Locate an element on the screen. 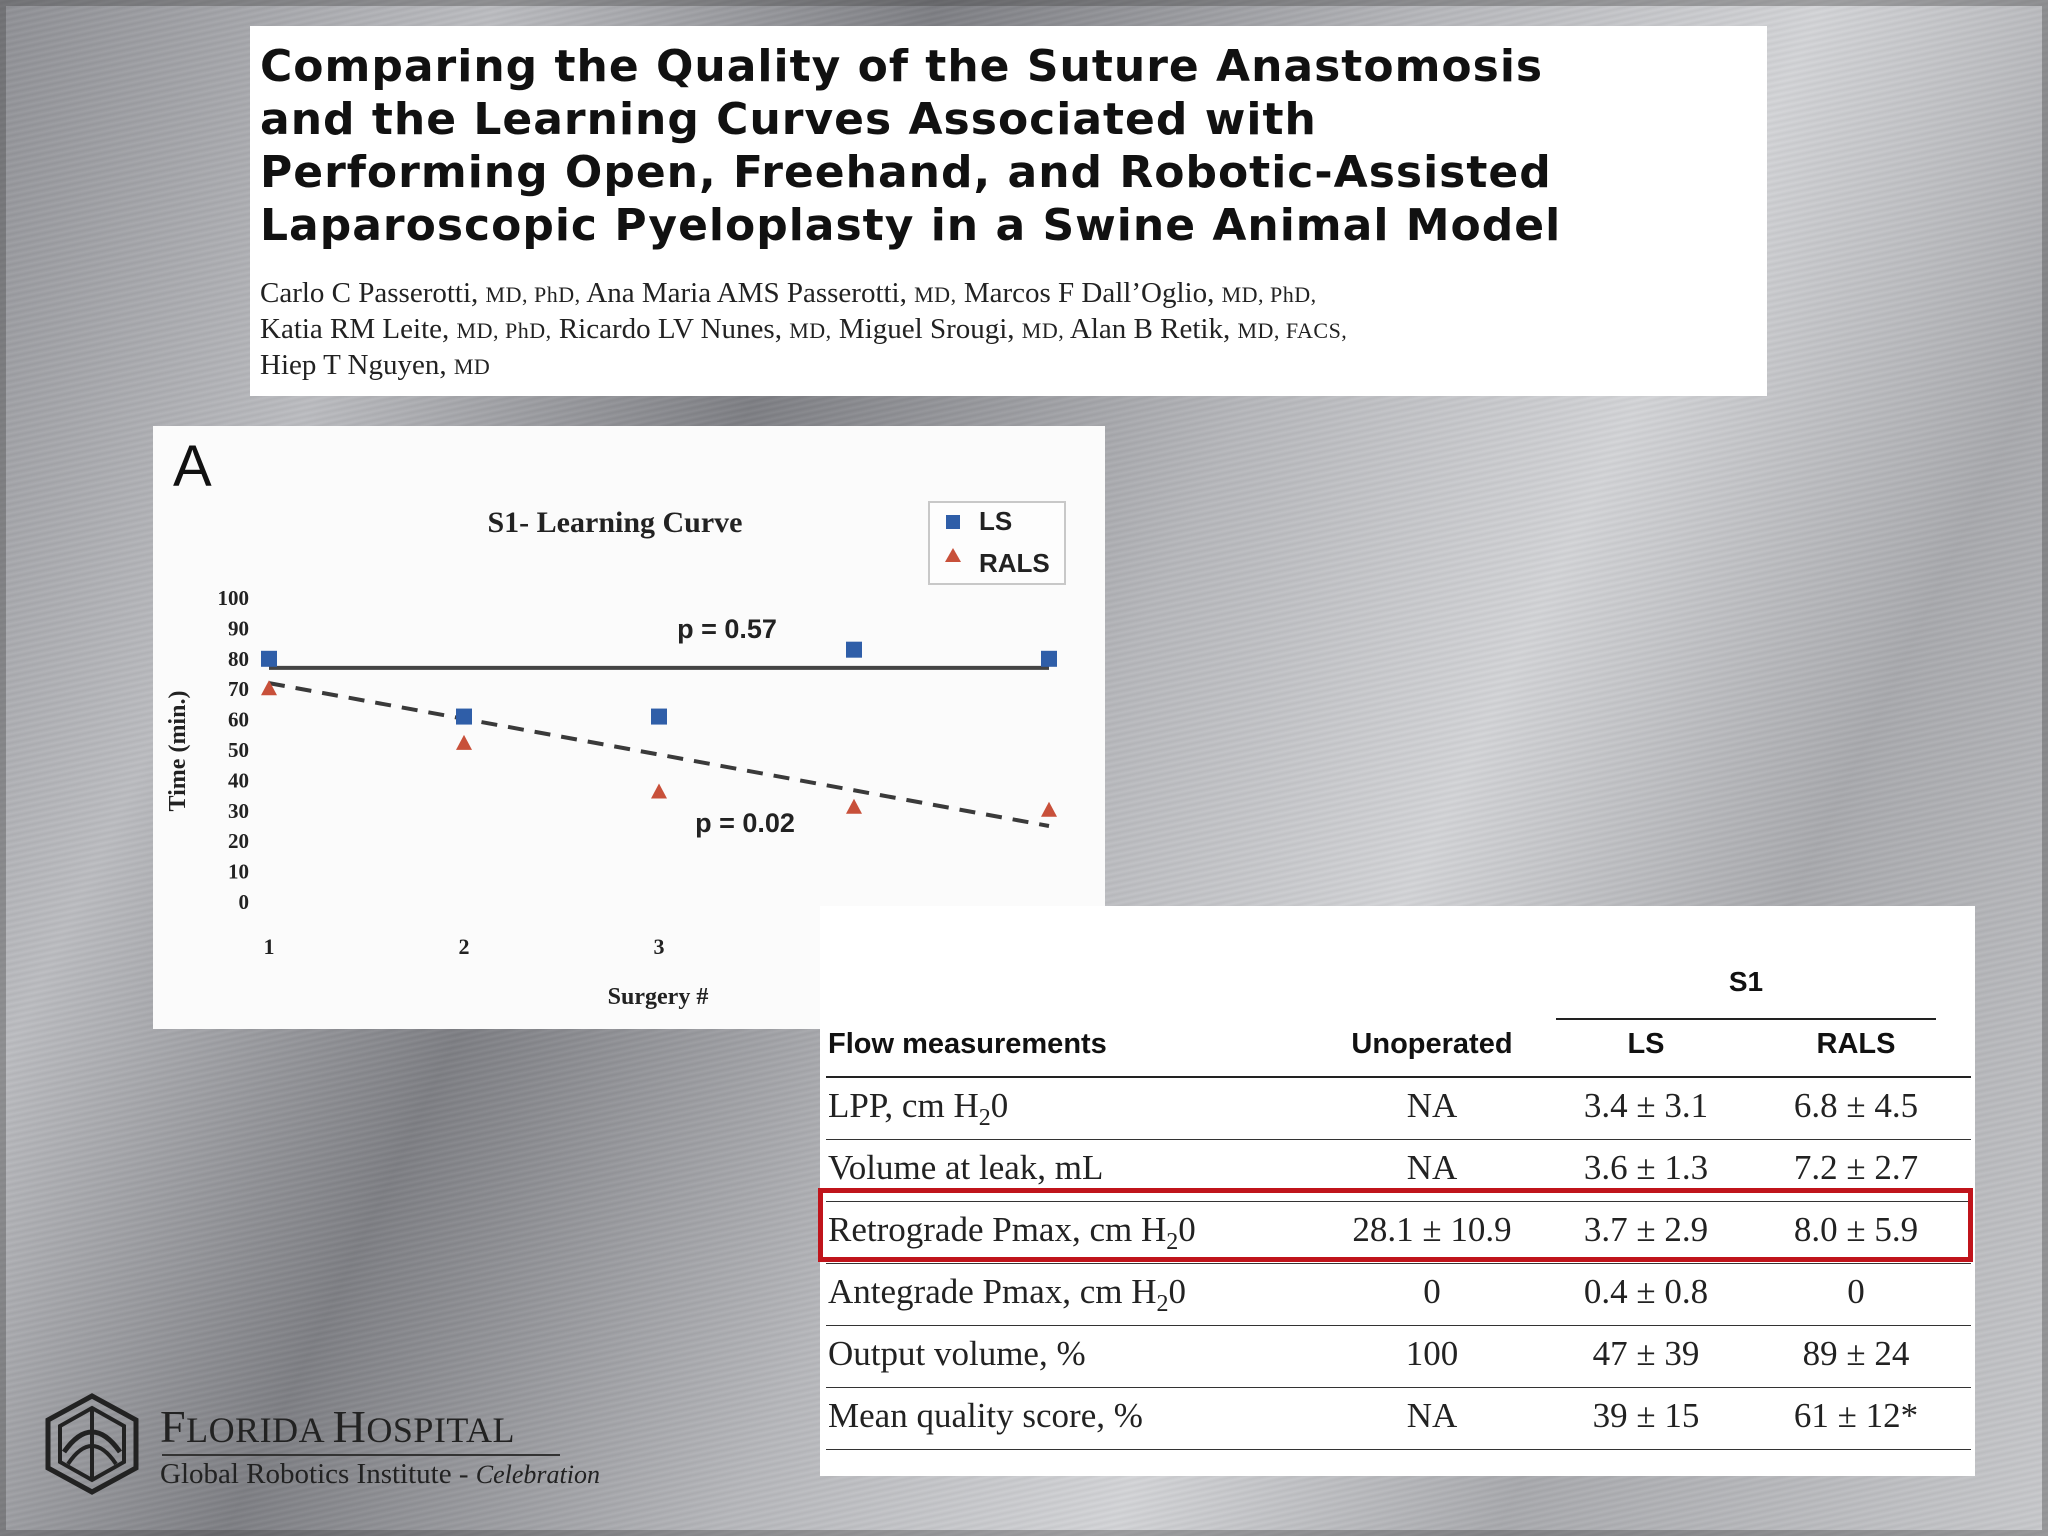 This screenshot has height=1536, width=2048. title-line: and the Learning Curves Associated with is located at coordinates (788, 119).